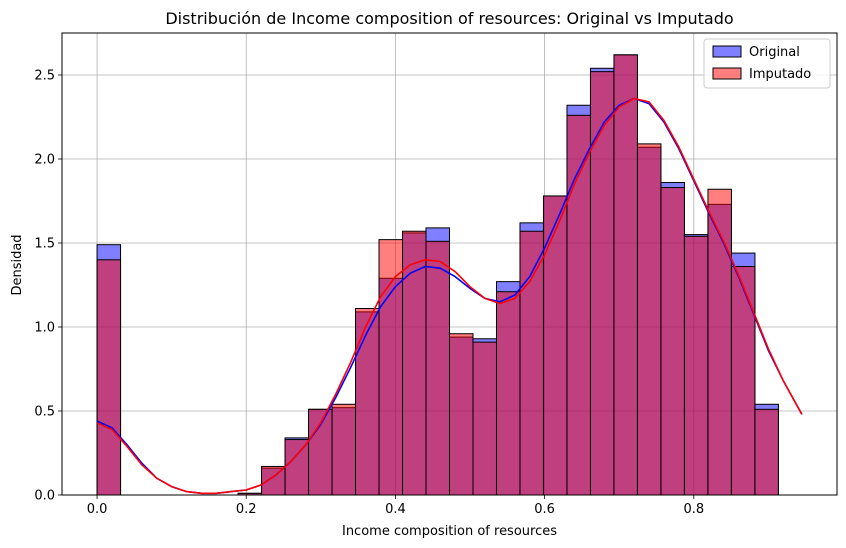 This screenshot has height=548, width=846. I want to click on y-tick-label: 1.5, so click(44, 244).